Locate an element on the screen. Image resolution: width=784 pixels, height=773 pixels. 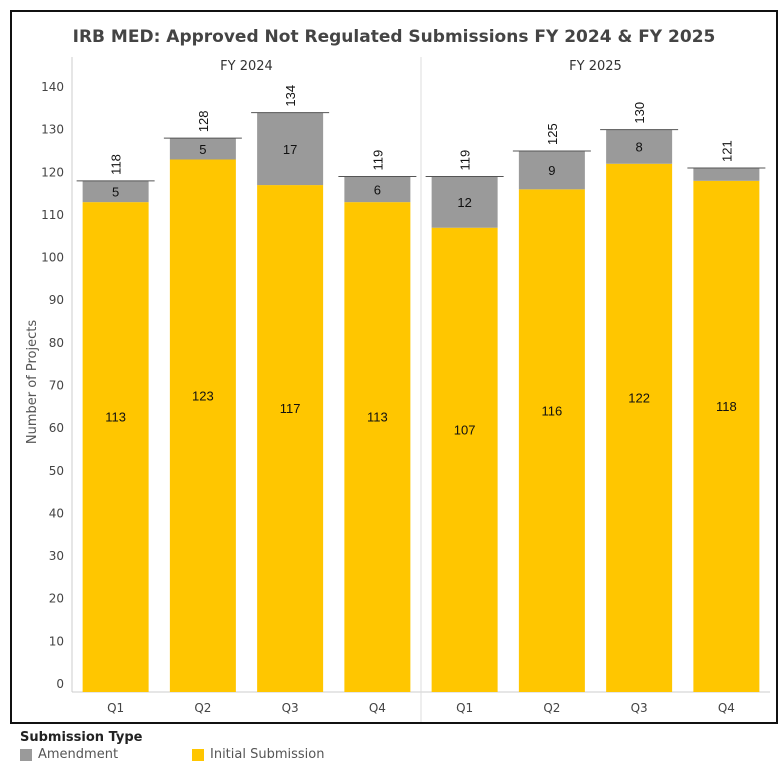
data-label-amendment: 17 is located at coordinates (290, 149).